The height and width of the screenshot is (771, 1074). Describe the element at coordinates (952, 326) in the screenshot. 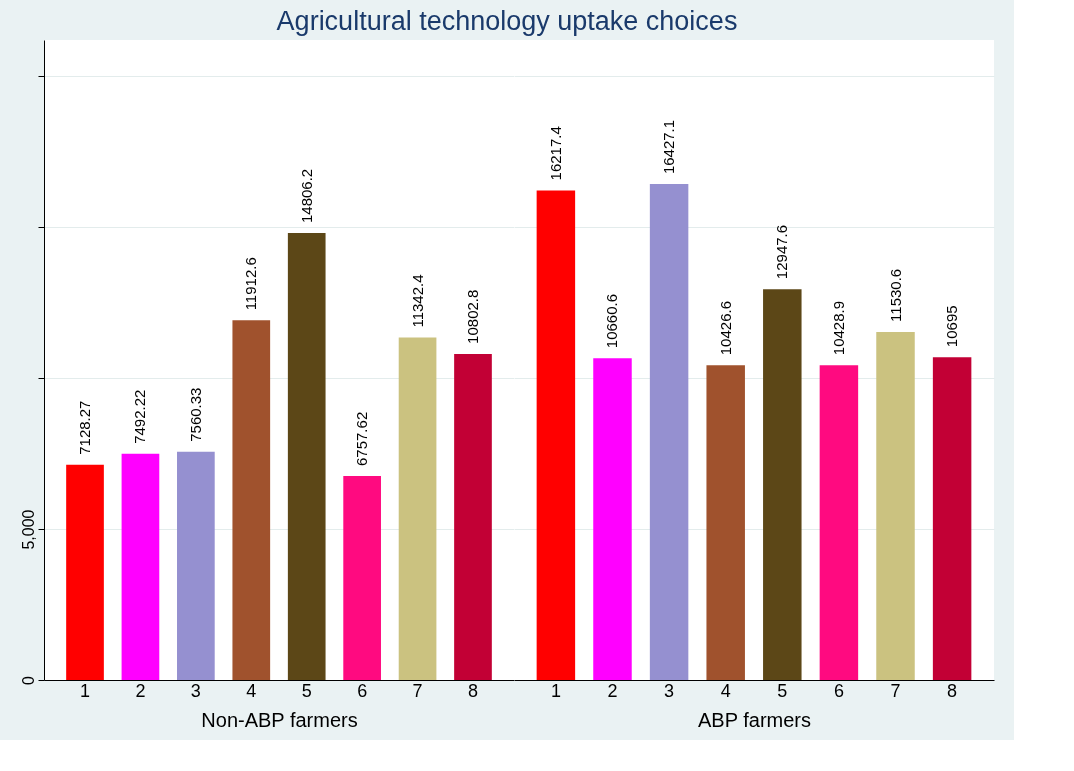

I see `data-label: 10695` at that location.